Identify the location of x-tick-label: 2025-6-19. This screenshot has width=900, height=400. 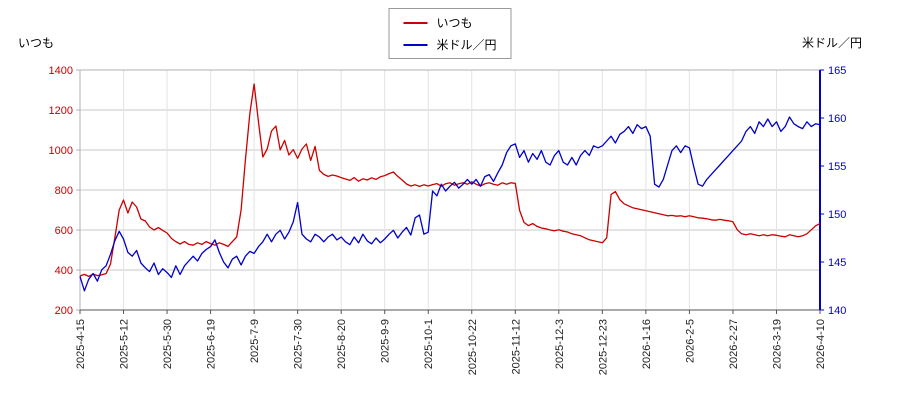
(212, 344).